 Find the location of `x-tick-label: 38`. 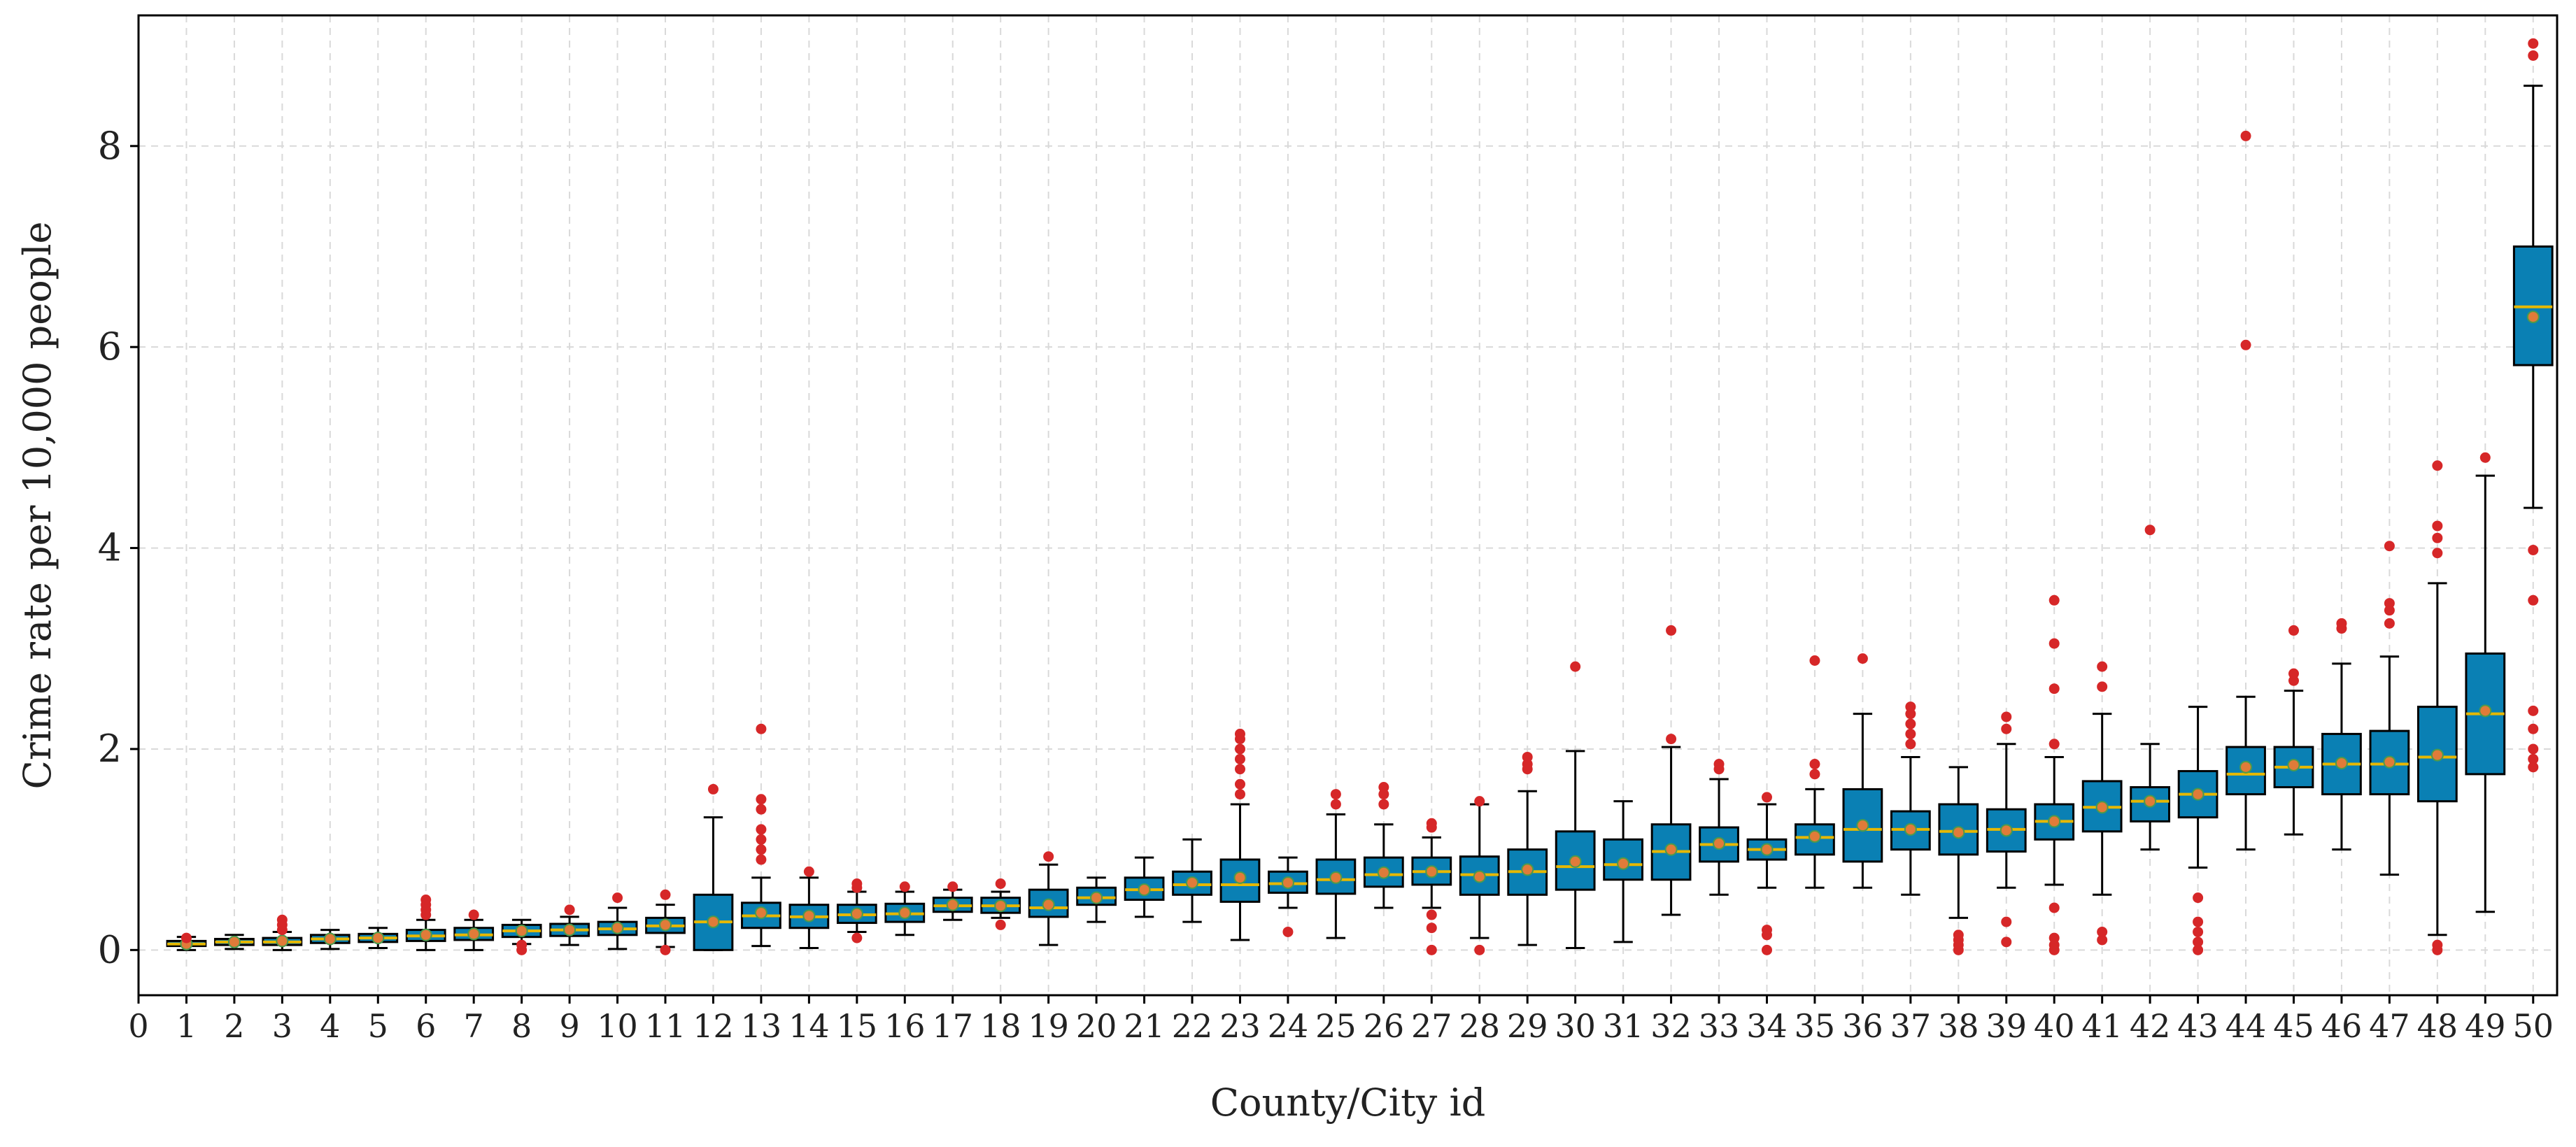

x-tick-label: 38 is located at coordinates (1958, 1026).